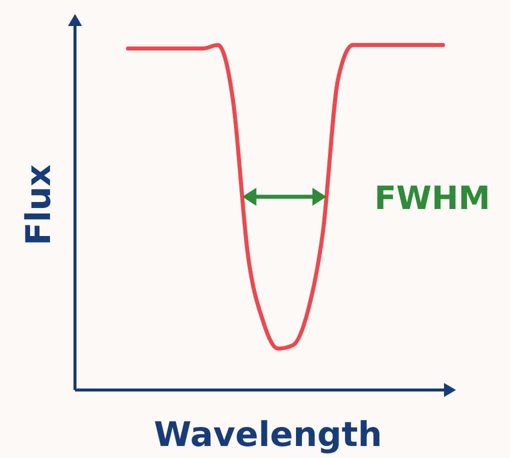  Describe the element at coordinates (432, 197) in the screenshot. I see `annotation: FWHM` at that location.